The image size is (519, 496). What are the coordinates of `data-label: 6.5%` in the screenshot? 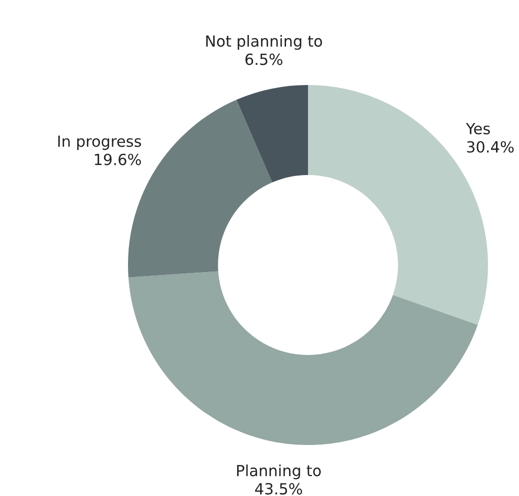 It's located at (263, 60).